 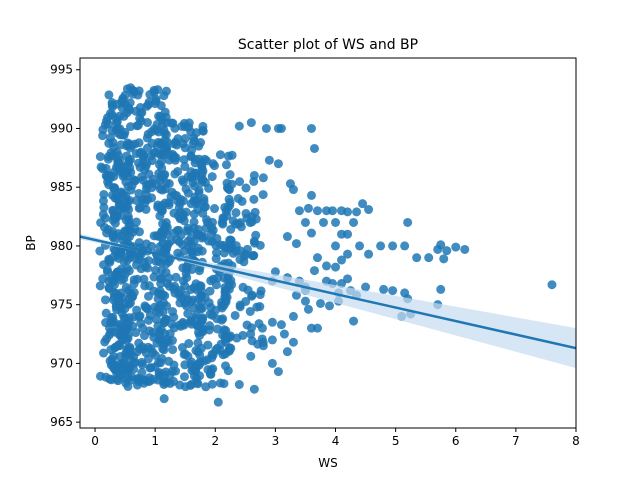 I want to click on chart-title: Scatter plot of WS and BP, so click(x=328, y=45).